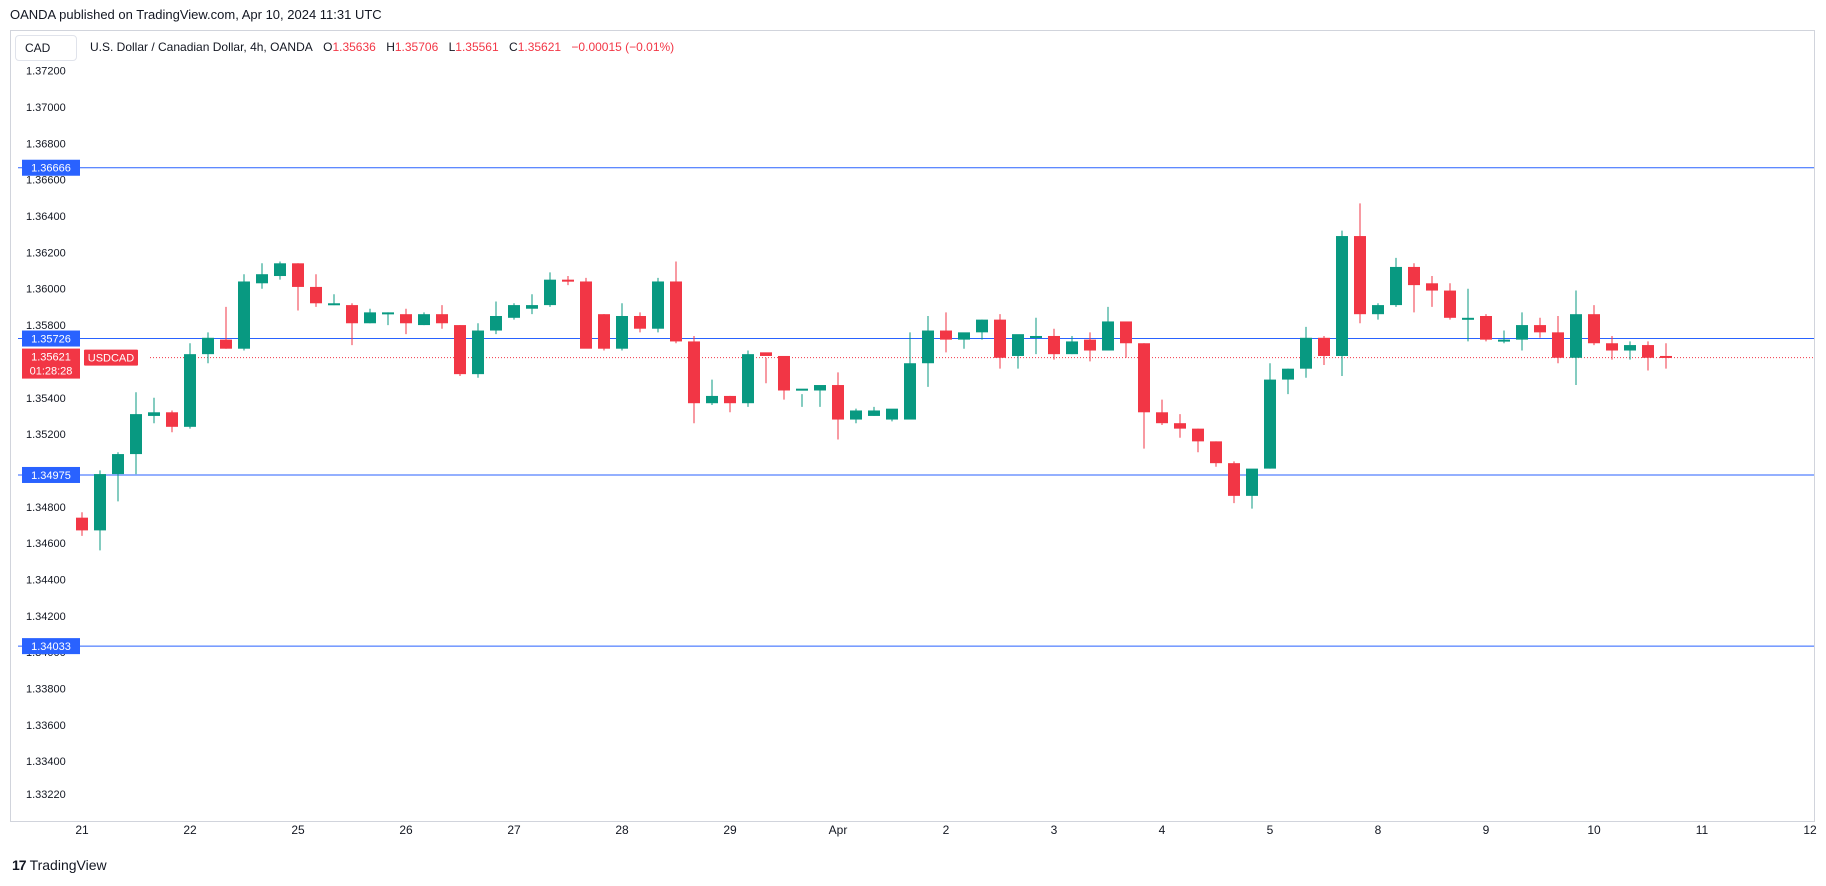 The width and height of the screenshot is (1826, 886). What do you see at coordinates (59, 865) in the screenshot?
I see `footer-brand: 17 TradingView` at bounding box center [59, 865].